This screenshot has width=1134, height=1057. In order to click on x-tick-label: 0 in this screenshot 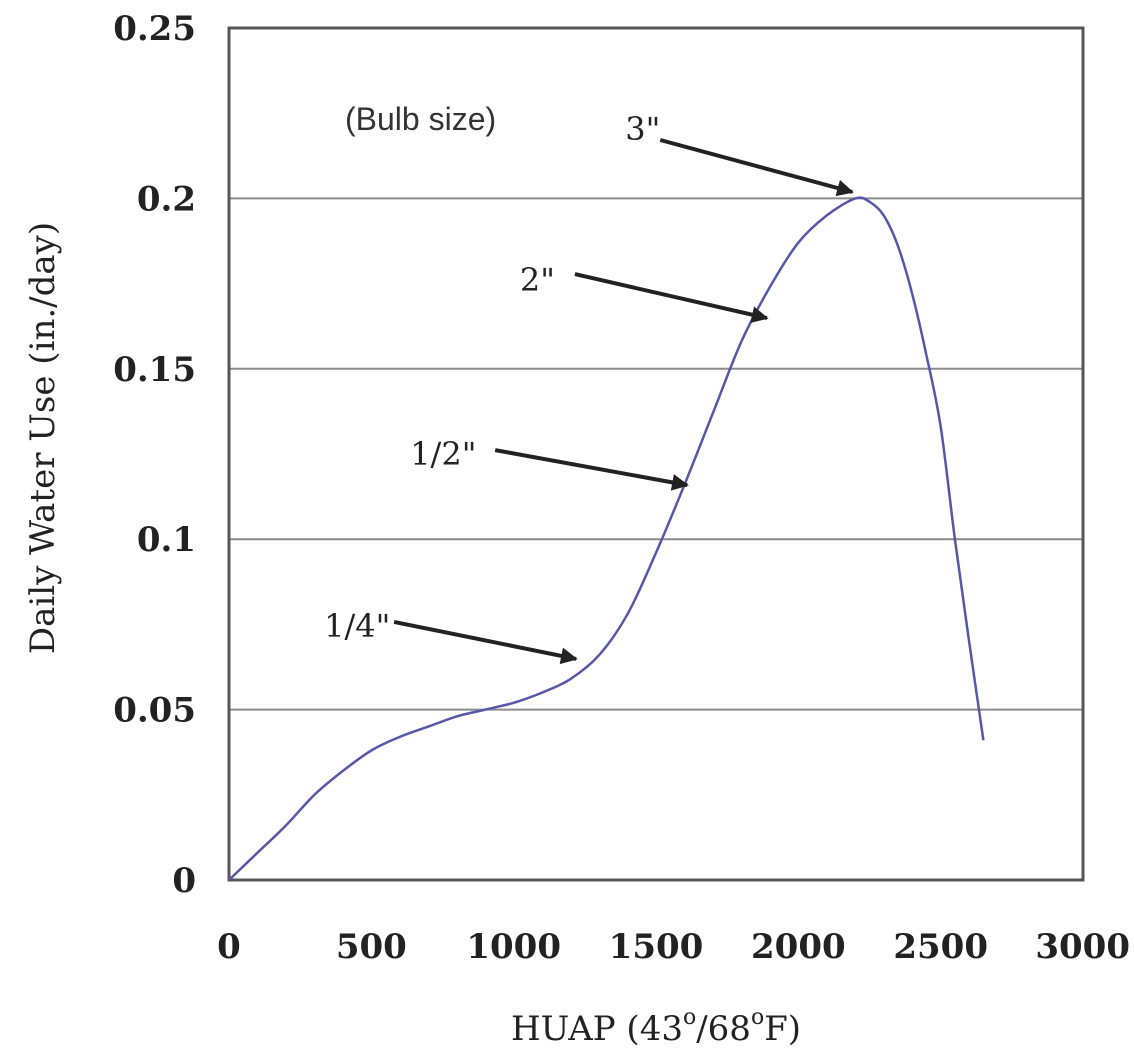, I will do `click(229, 947)`.